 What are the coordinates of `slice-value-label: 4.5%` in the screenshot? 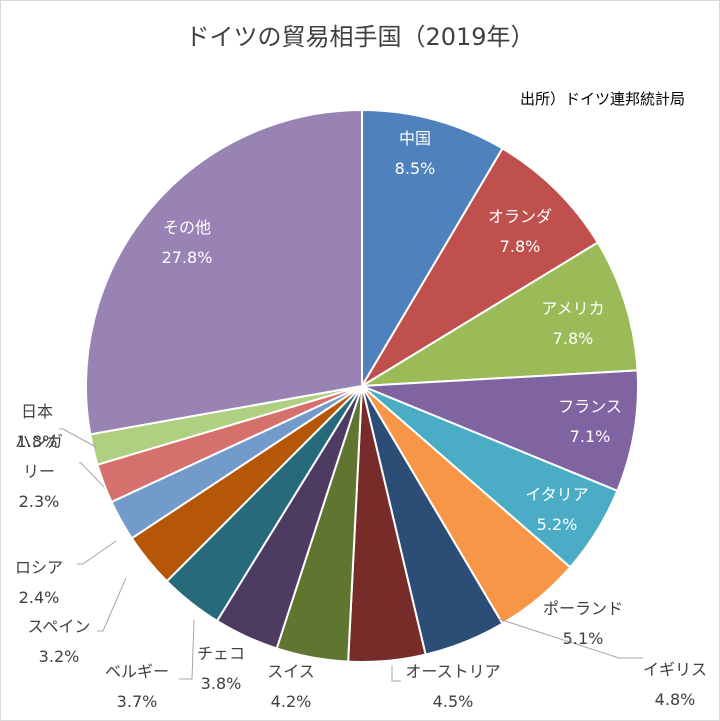 It's located at (453, 701).